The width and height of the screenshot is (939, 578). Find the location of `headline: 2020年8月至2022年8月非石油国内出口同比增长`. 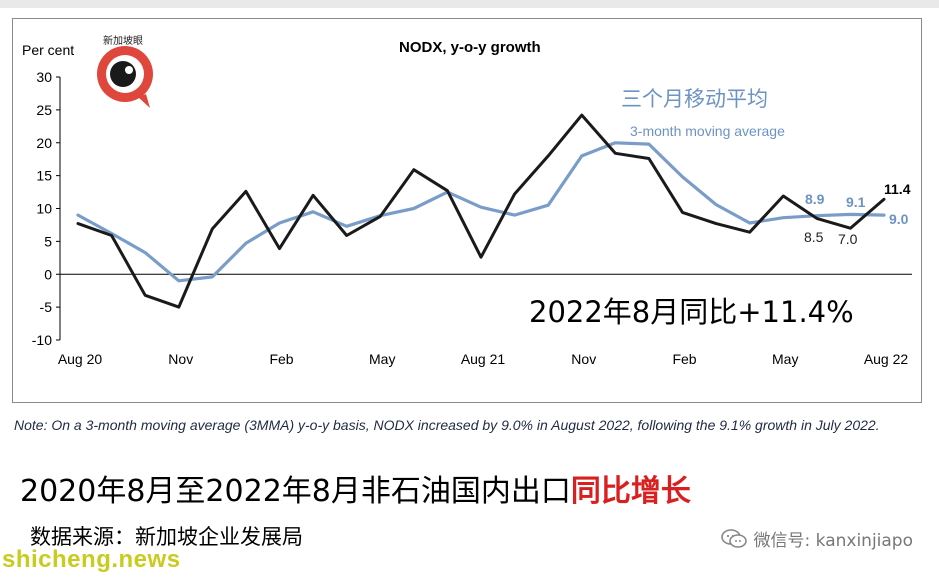

headline: 2020年8月至2022年8月非石油国内出口同比增长 is located at coordinates (472, 488).